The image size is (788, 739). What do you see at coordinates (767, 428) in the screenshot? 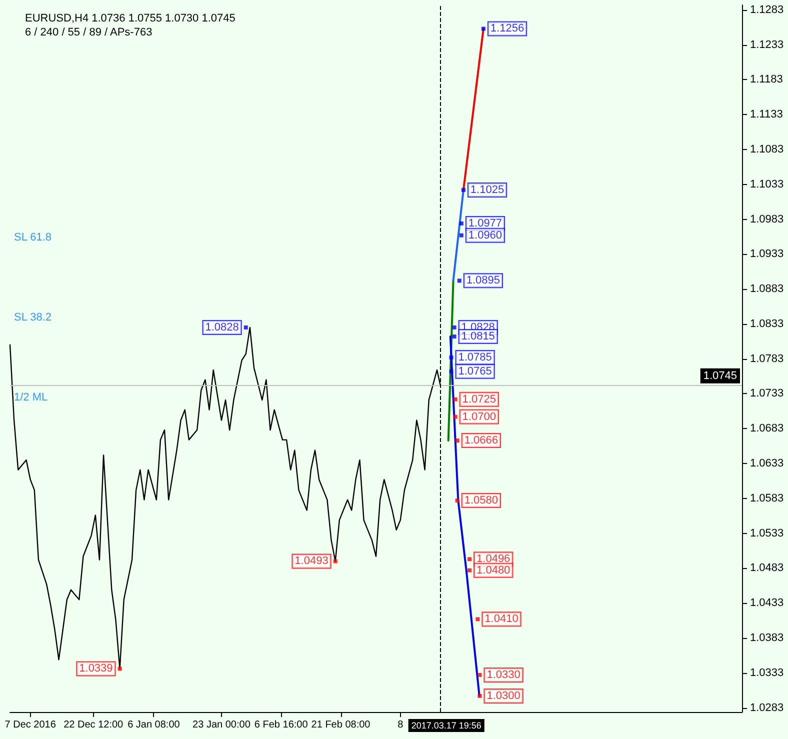
I see `y-tick-label: 1.0683` at bounding box center [767, 428].